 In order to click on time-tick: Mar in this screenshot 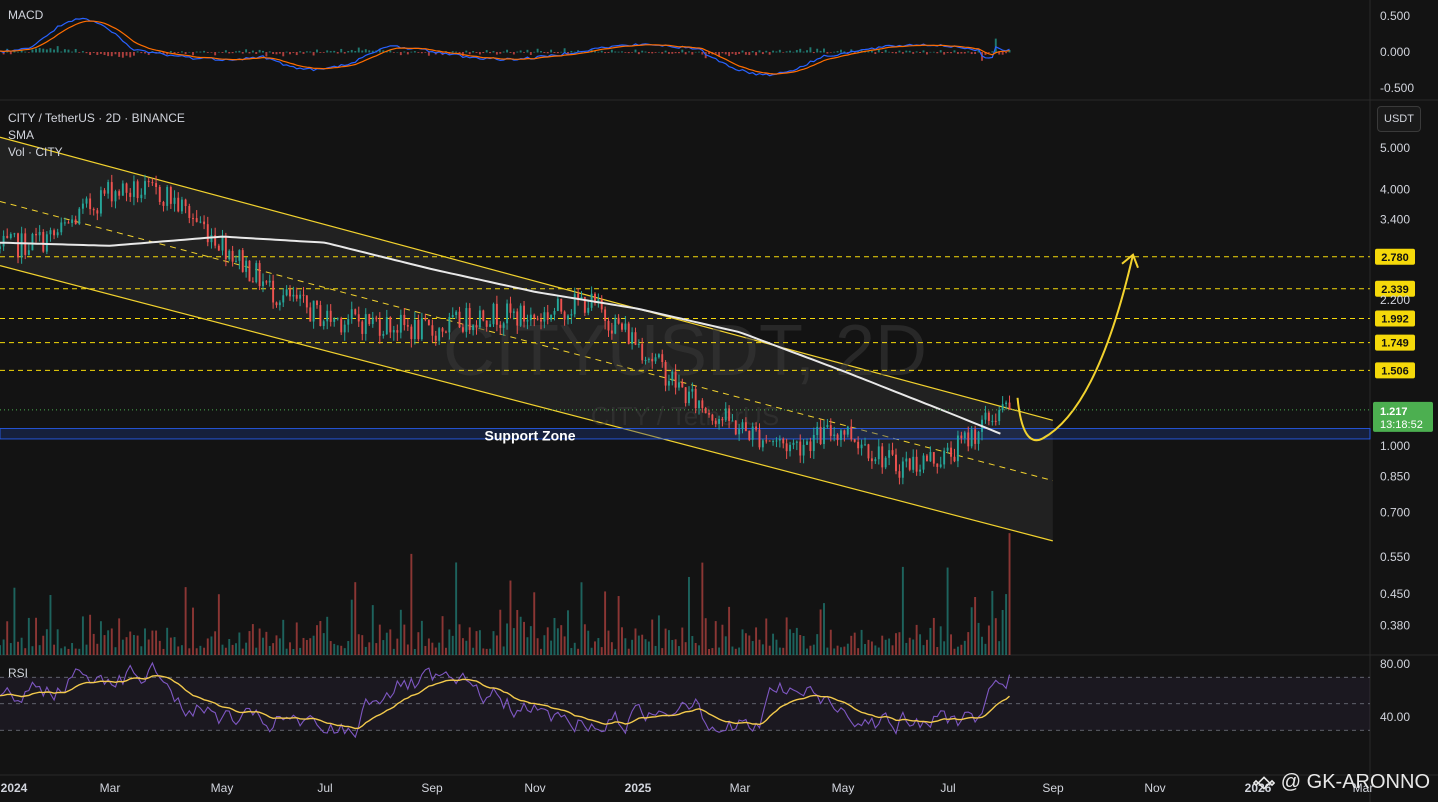, I will do `click(110, 788)`.